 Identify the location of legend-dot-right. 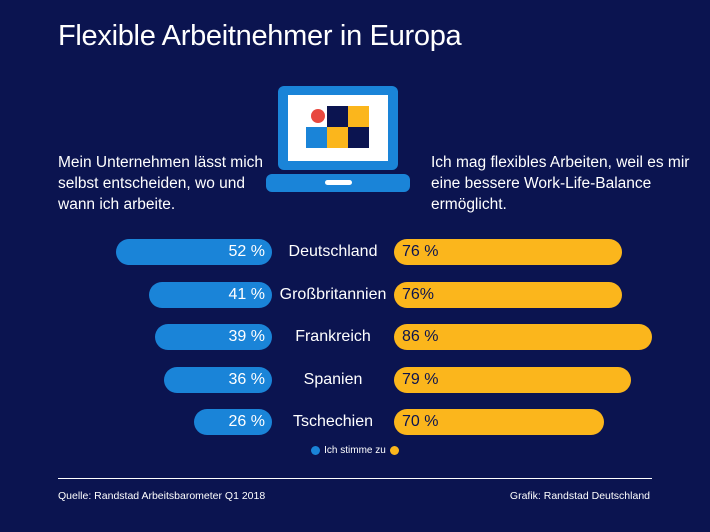
(394, 450).